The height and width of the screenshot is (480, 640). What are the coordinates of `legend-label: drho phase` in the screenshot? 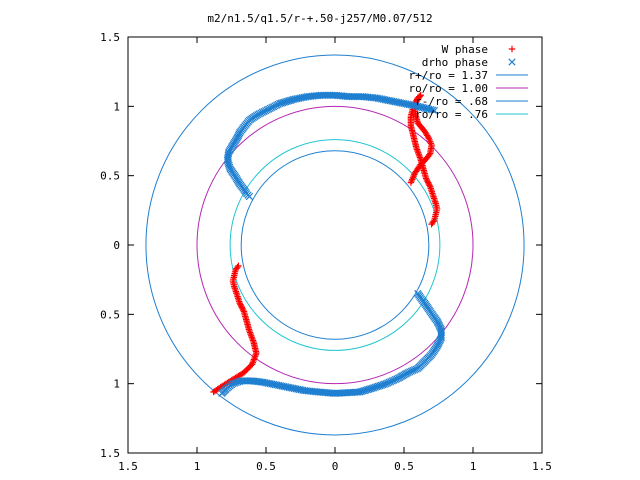 It's located at (455, 62).